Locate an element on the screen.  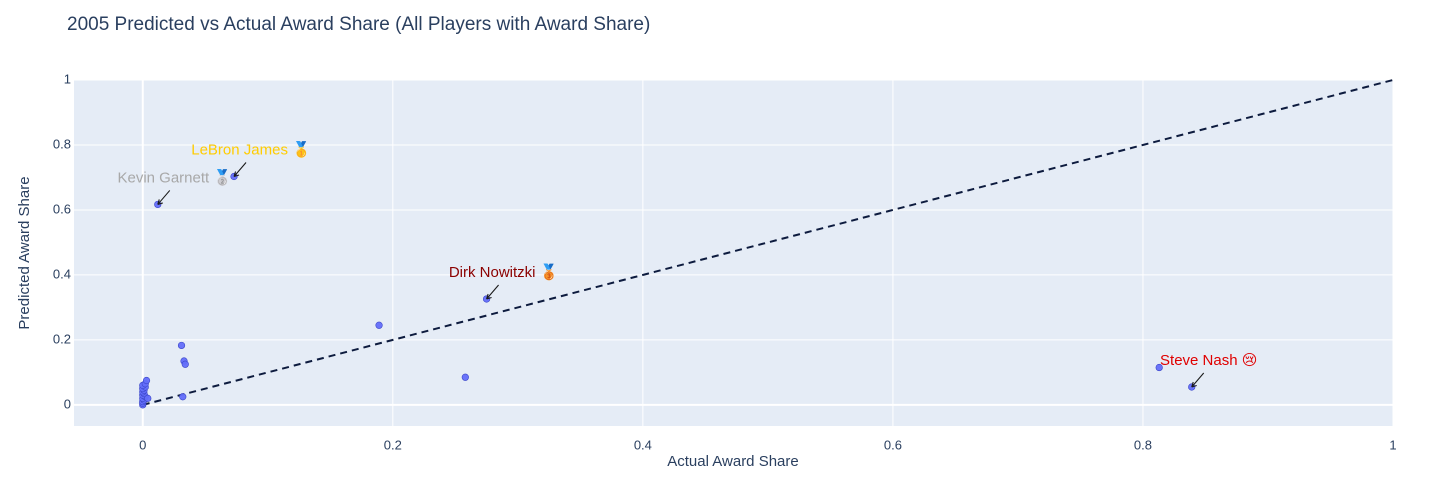
y-tick-label: 1 is located at coordinates (67, 78).